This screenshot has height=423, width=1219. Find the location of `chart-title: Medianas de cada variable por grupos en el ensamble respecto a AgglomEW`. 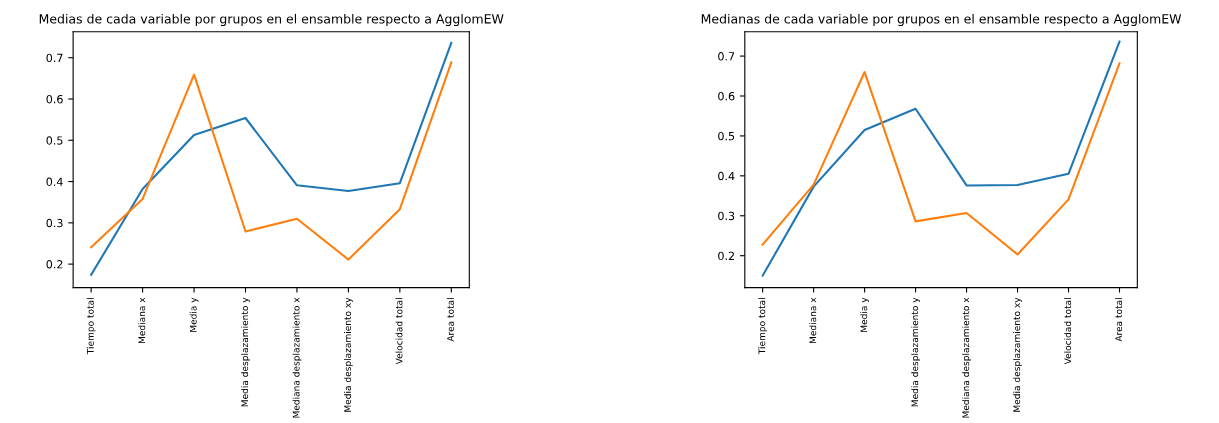

chart-title: Medianas de cada variable por grupos en el ensamble respecto a AgglomEW is located at coordinates (941, 19).